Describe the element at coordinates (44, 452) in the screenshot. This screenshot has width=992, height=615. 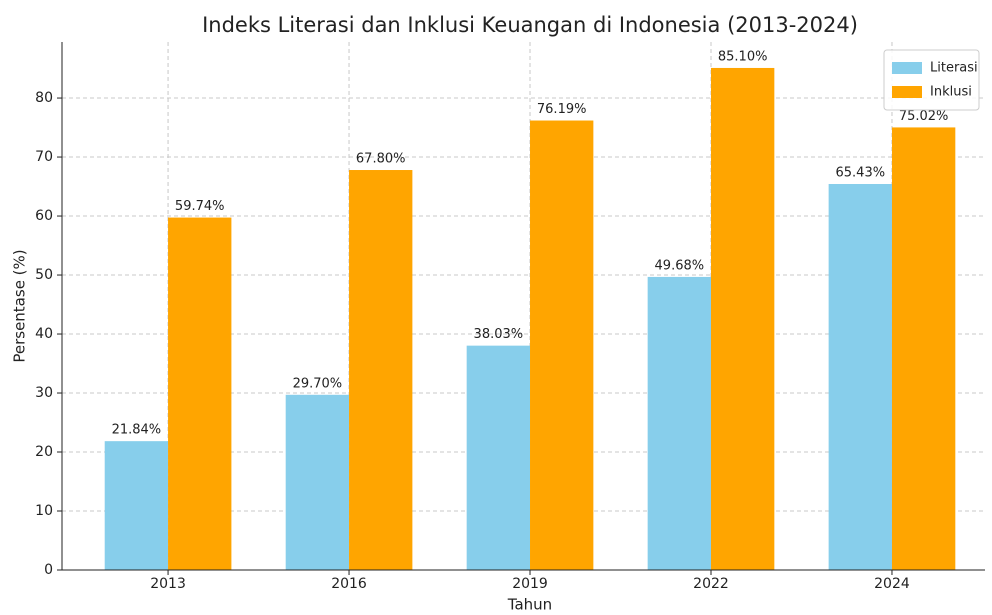
I see `y-tick-label: 20` at that location.